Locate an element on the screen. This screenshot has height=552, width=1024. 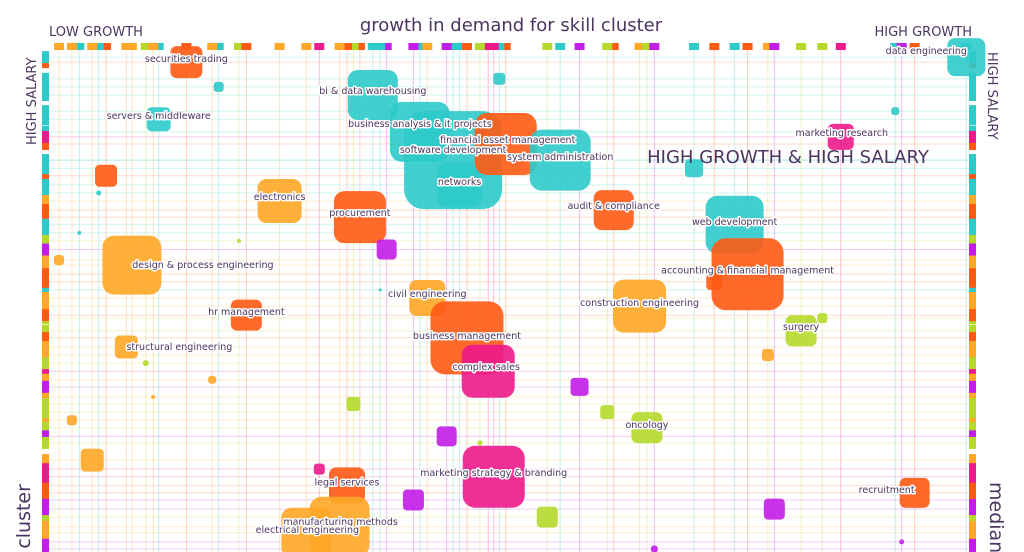
data-point-design-process-engineering is located at coordinates (132, 265).